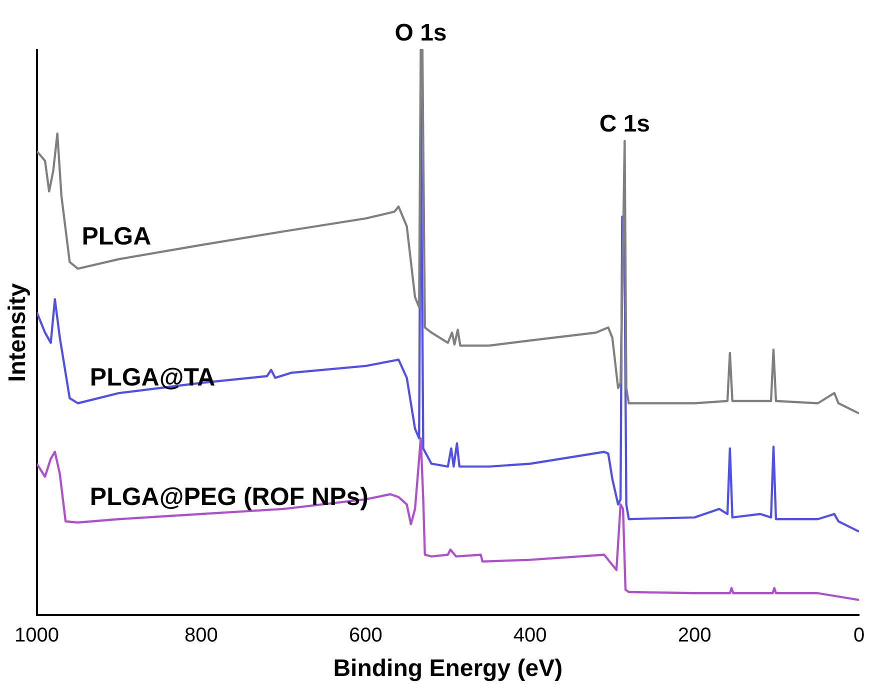  Describe the element at coordinates (365, 635) in the screenshot. I see `x-tick-label: 600` at that location.